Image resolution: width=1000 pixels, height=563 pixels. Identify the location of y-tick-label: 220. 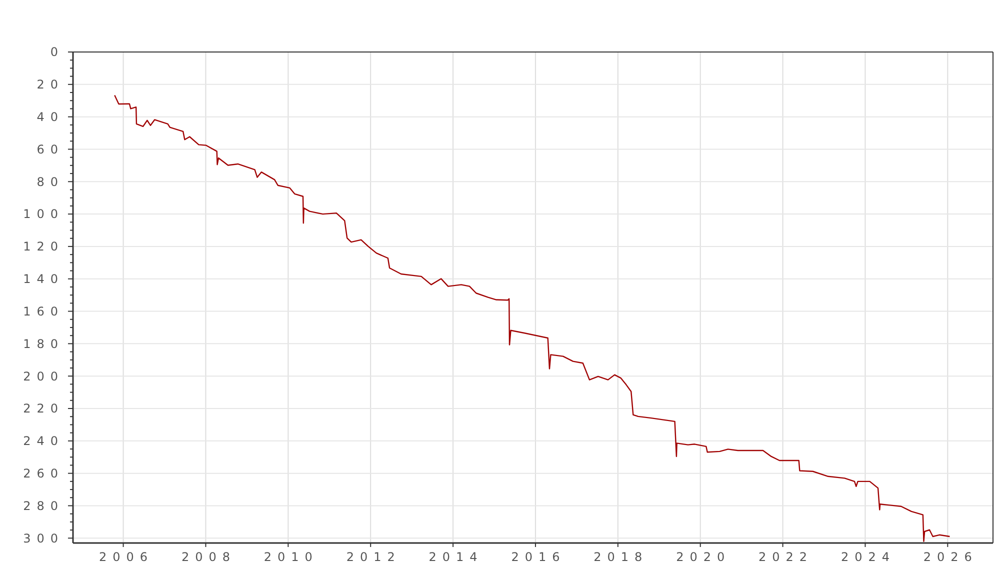
(43, 409).